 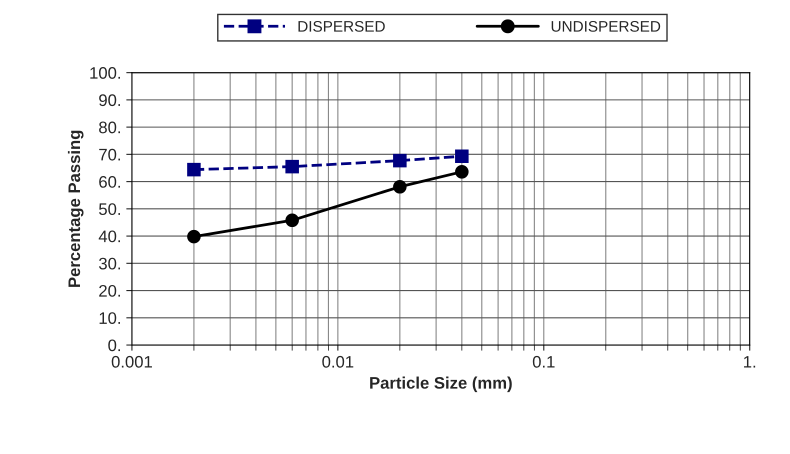 What do you see at coordinates (543, 362) in the screenshot?
I see `x-tick-label: 0.1` at bounding box center [543, 362].